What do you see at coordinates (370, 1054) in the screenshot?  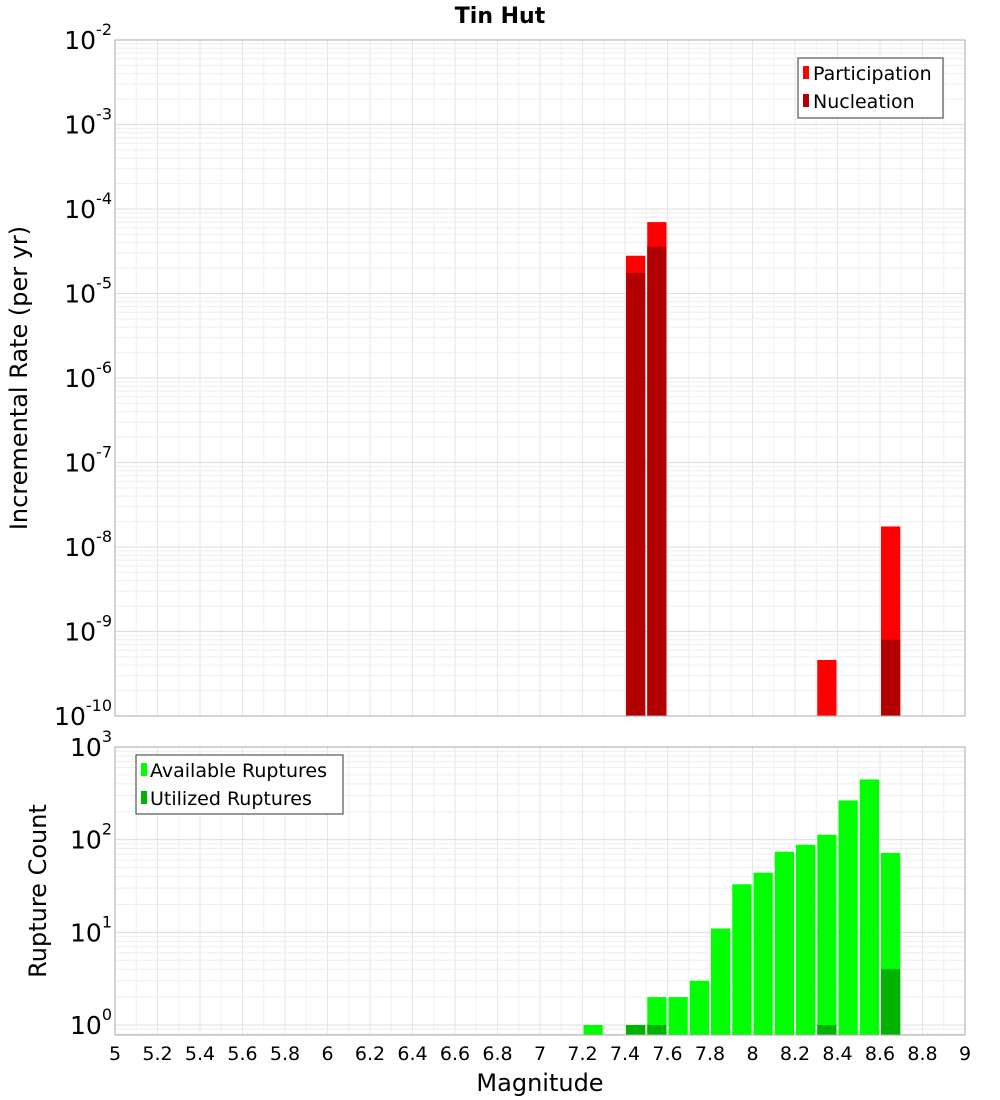 I see `x-tick-label: 6.2` at bounding box center [370, 1054].